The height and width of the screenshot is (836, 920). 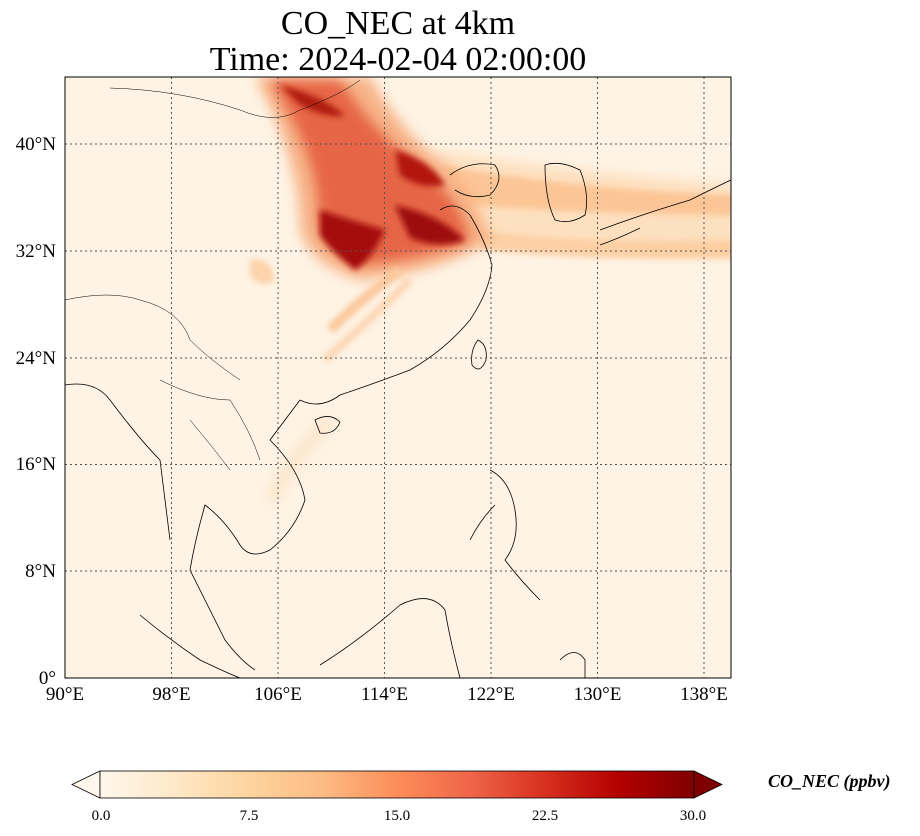 What do you see at coordinates (40, 571) in the screenshot?
I see `lat-tick-label: 8°N` at bounding box center [40, 571].